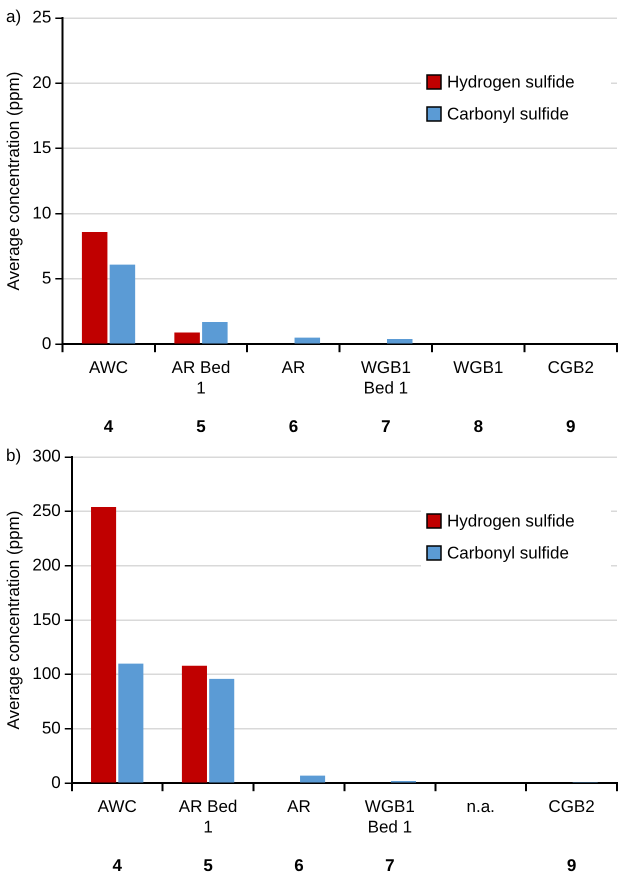  I want to click on chart-title: b), so click(14, 455).